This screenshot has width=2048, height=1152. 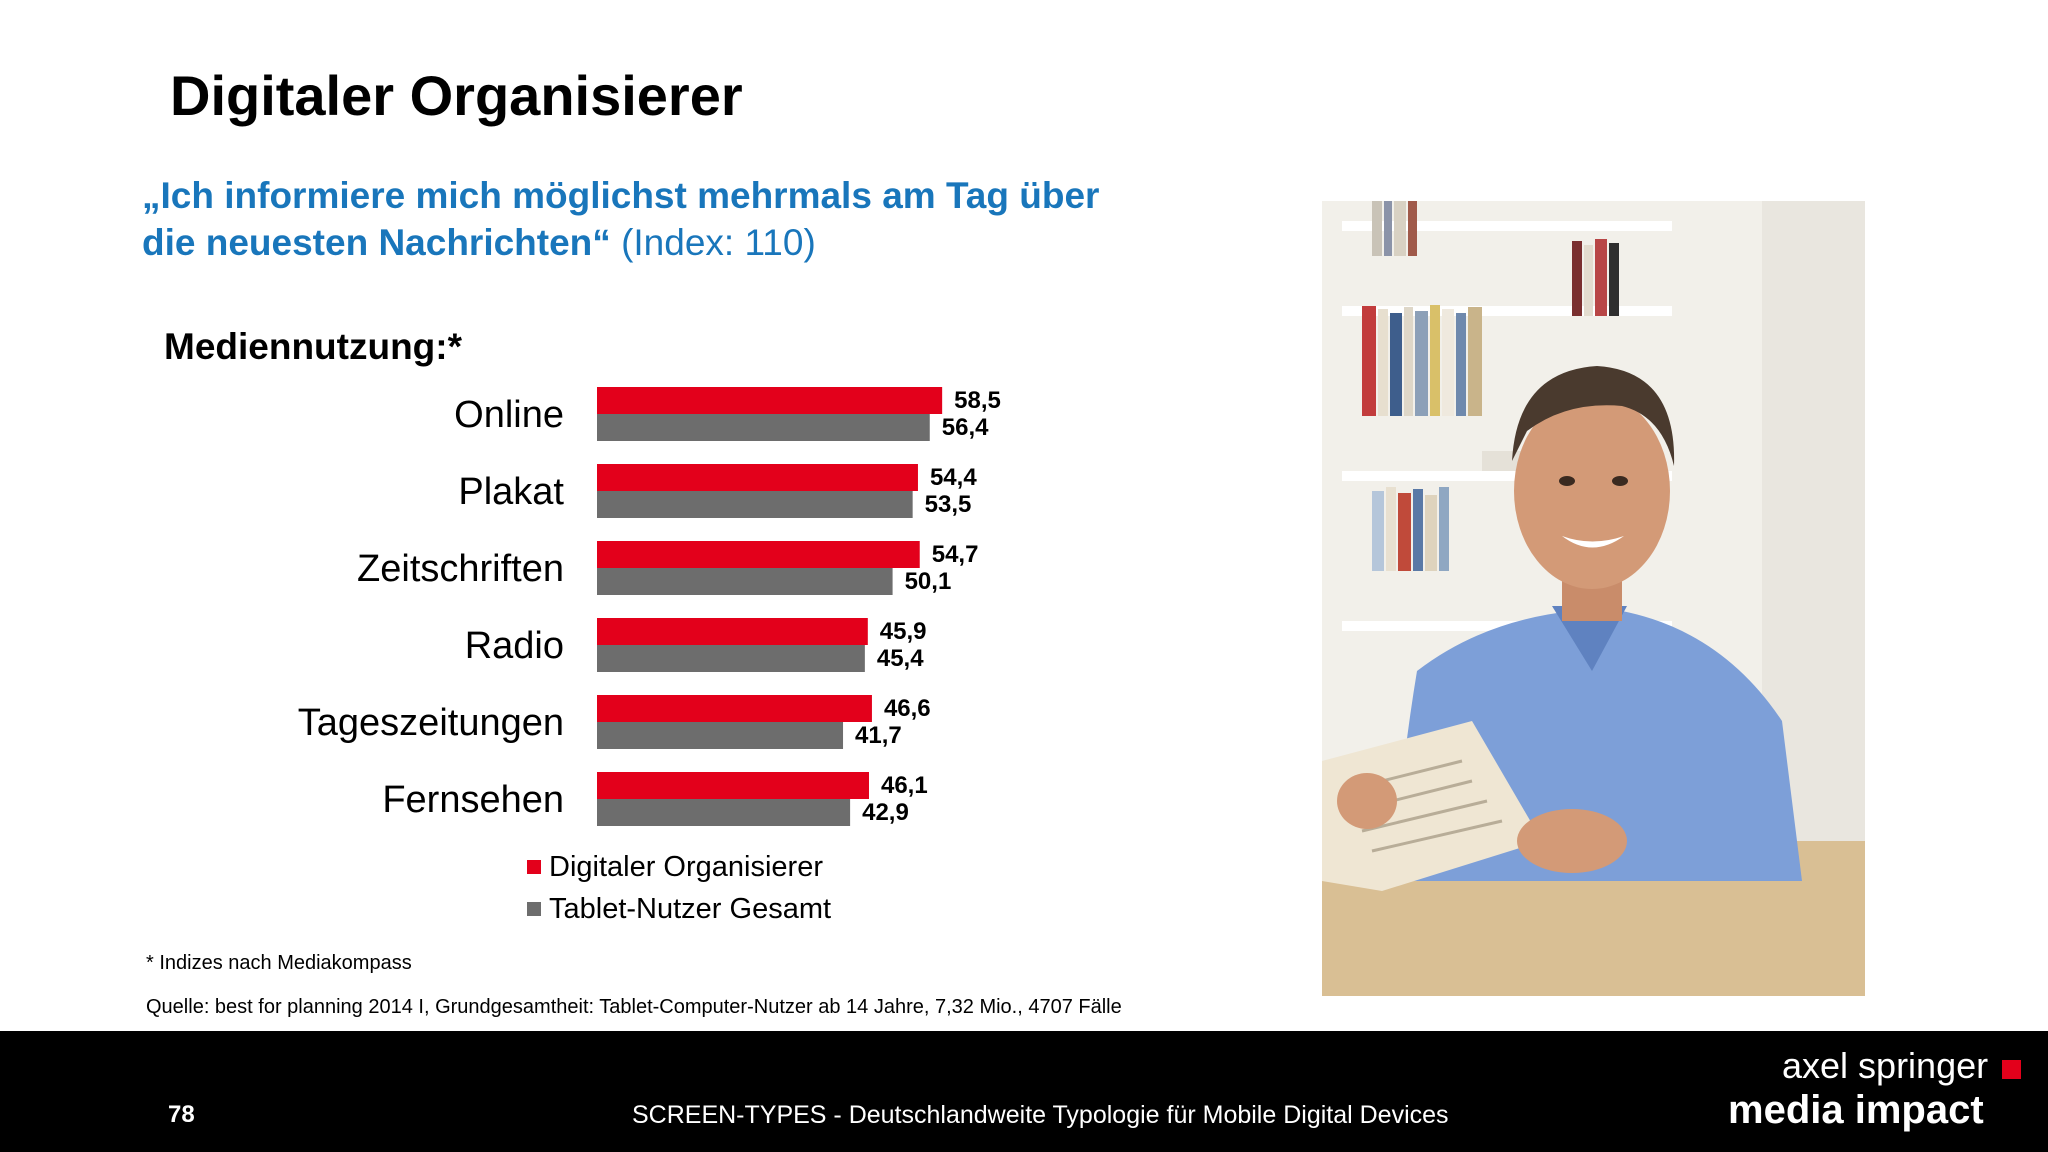 I want to click on legend-label: Digitaler Organisierer, so click(x=686, y=867).